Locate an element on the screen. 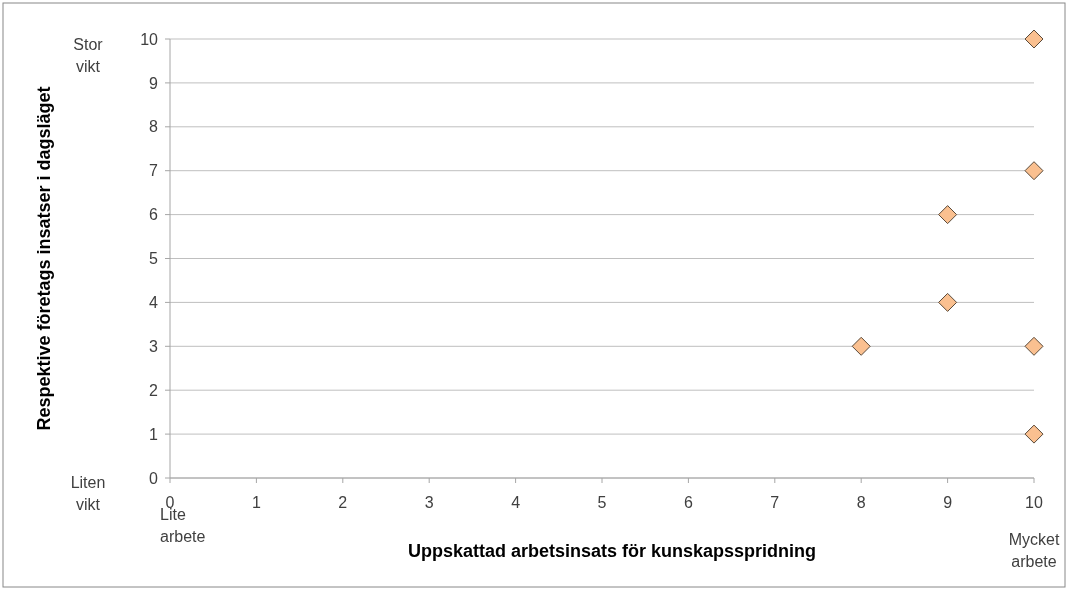 The width and height of the screenshot is (1070, 589). x-tick-label: 7 is located at coordinates (775, 502).